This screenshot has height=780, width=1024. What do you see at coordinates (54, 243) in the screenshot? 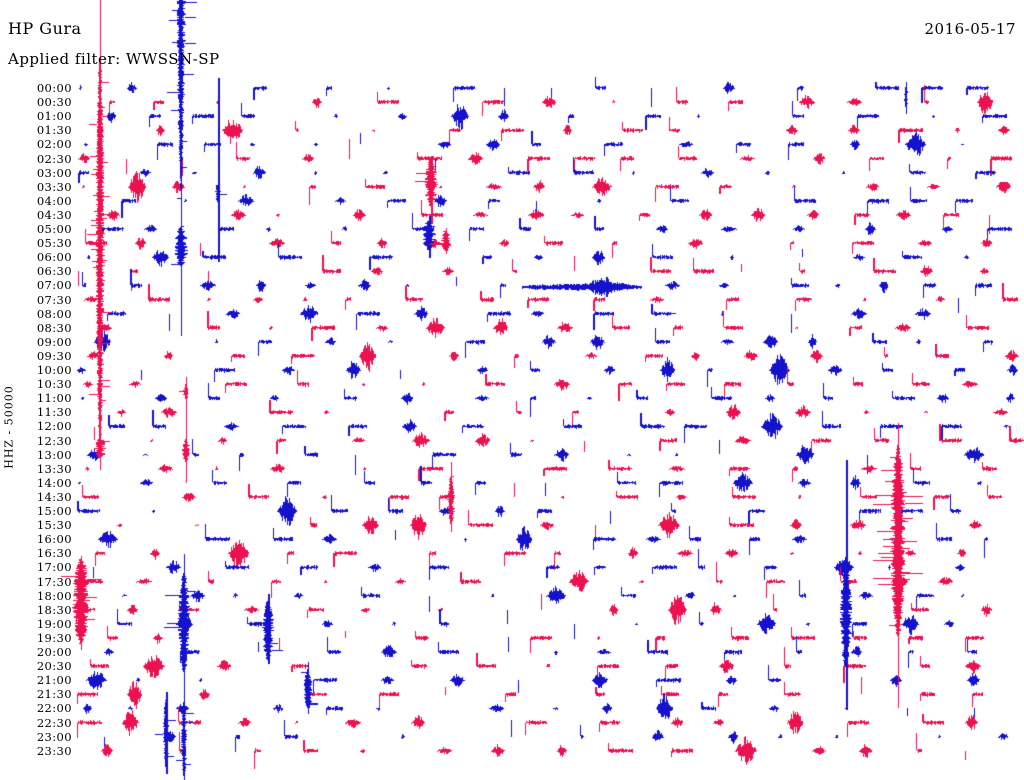
I see `time-label: 05:30` at bounding box center [54, 243].